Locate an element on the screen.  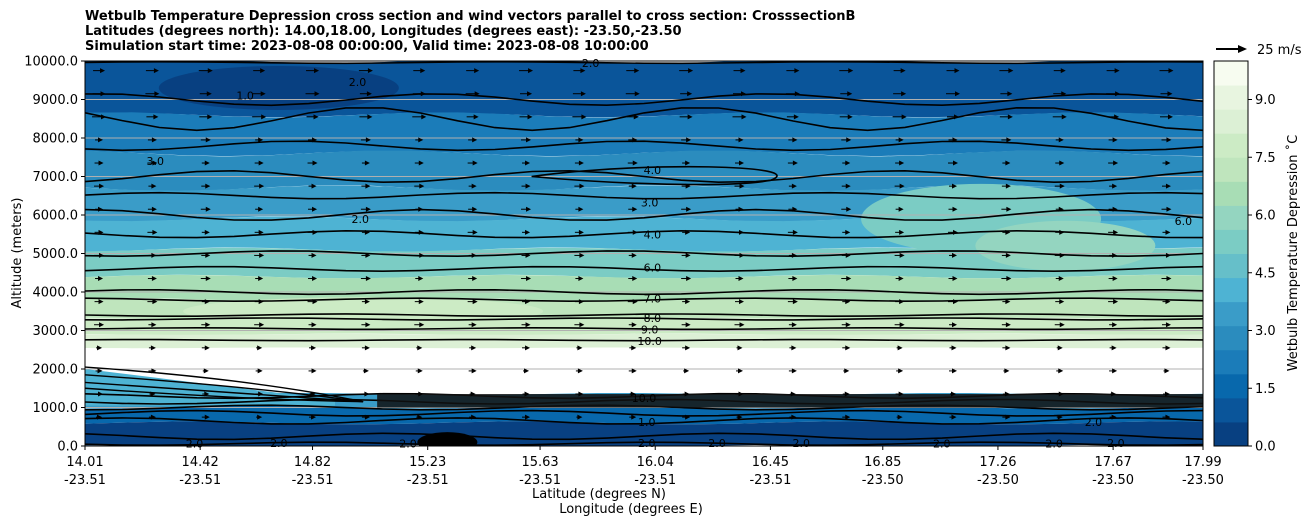
x-tick-label-lat: 16.85 is located at coordinates (882, 462).